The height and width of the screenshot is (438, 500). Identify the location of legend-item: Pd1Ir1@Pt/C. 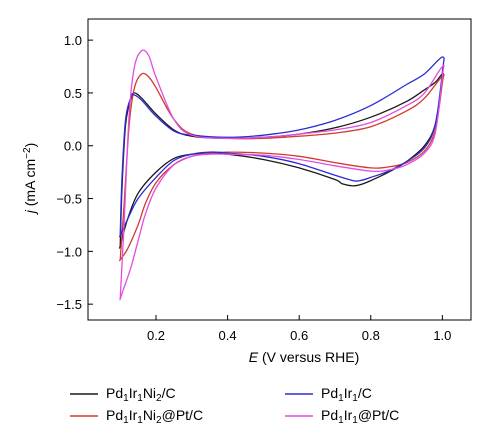
(342, 416).